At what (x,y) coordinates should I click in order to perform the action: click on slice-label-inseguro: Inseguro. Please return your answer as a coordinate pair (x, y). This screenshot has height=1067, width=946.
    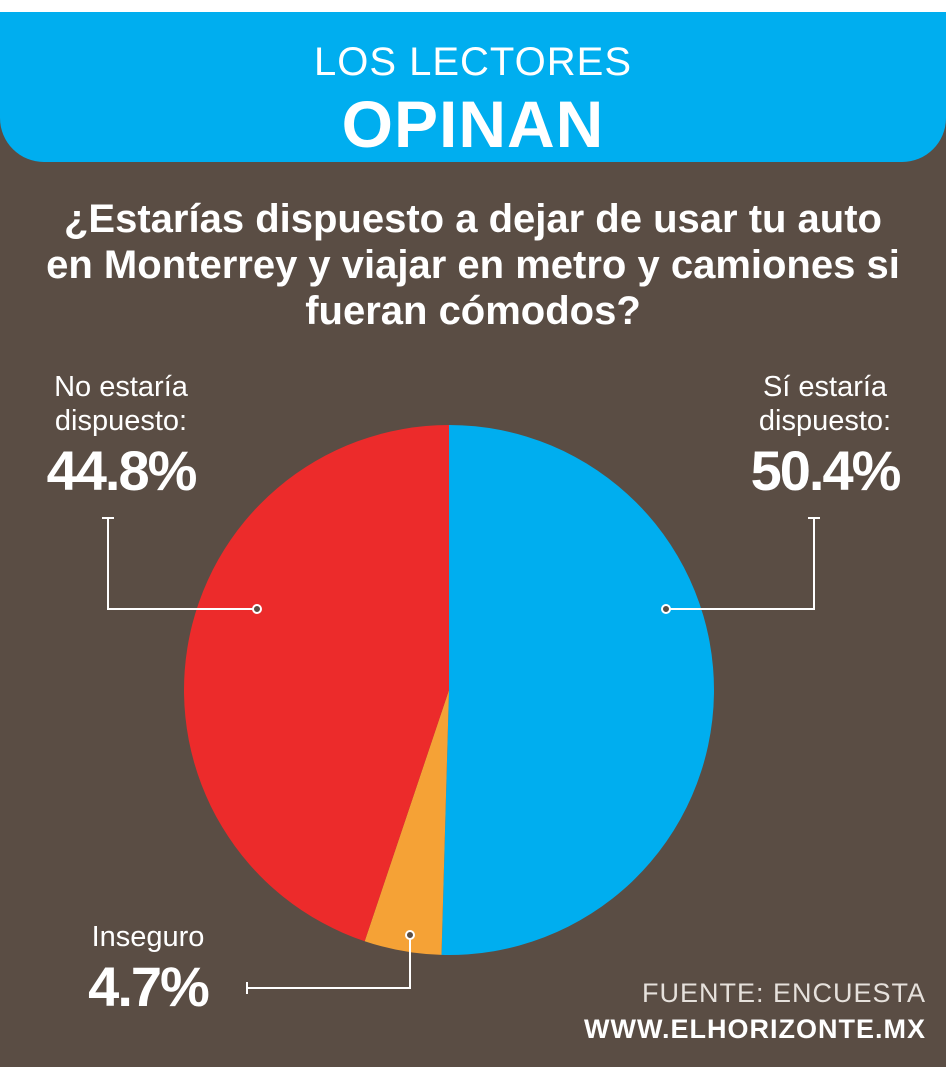
    Looking at the image, I should click on (148, 937).